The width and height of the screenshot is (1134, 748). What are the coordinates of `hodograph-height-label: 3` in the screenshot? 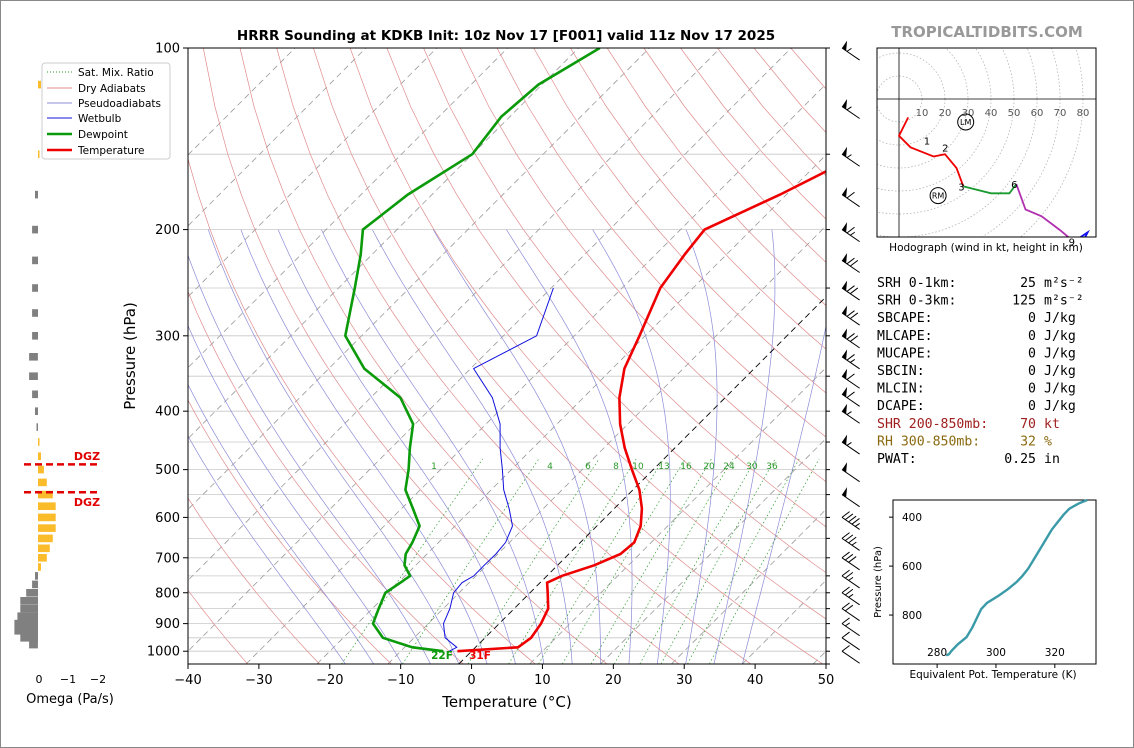 It's located at (961, 187).